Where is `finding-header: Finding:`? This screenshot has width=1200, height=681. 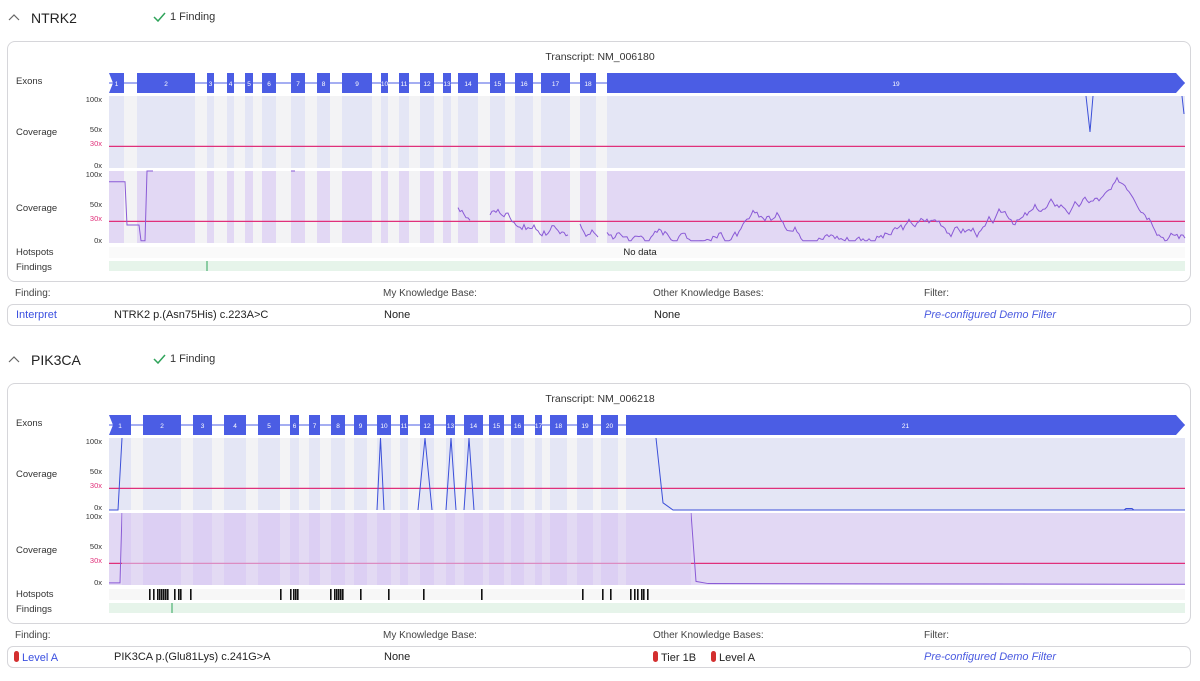 finding-header: Finding: is located at coordinates (33, 293).